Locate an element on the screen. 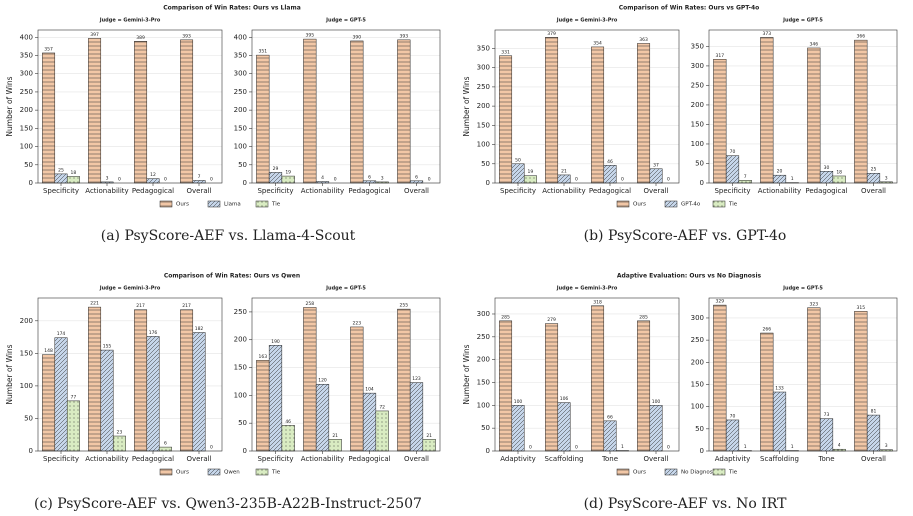 The width and height of the screenshot is (913, 516). value-label: 25 is located at coordinates (61, 170).